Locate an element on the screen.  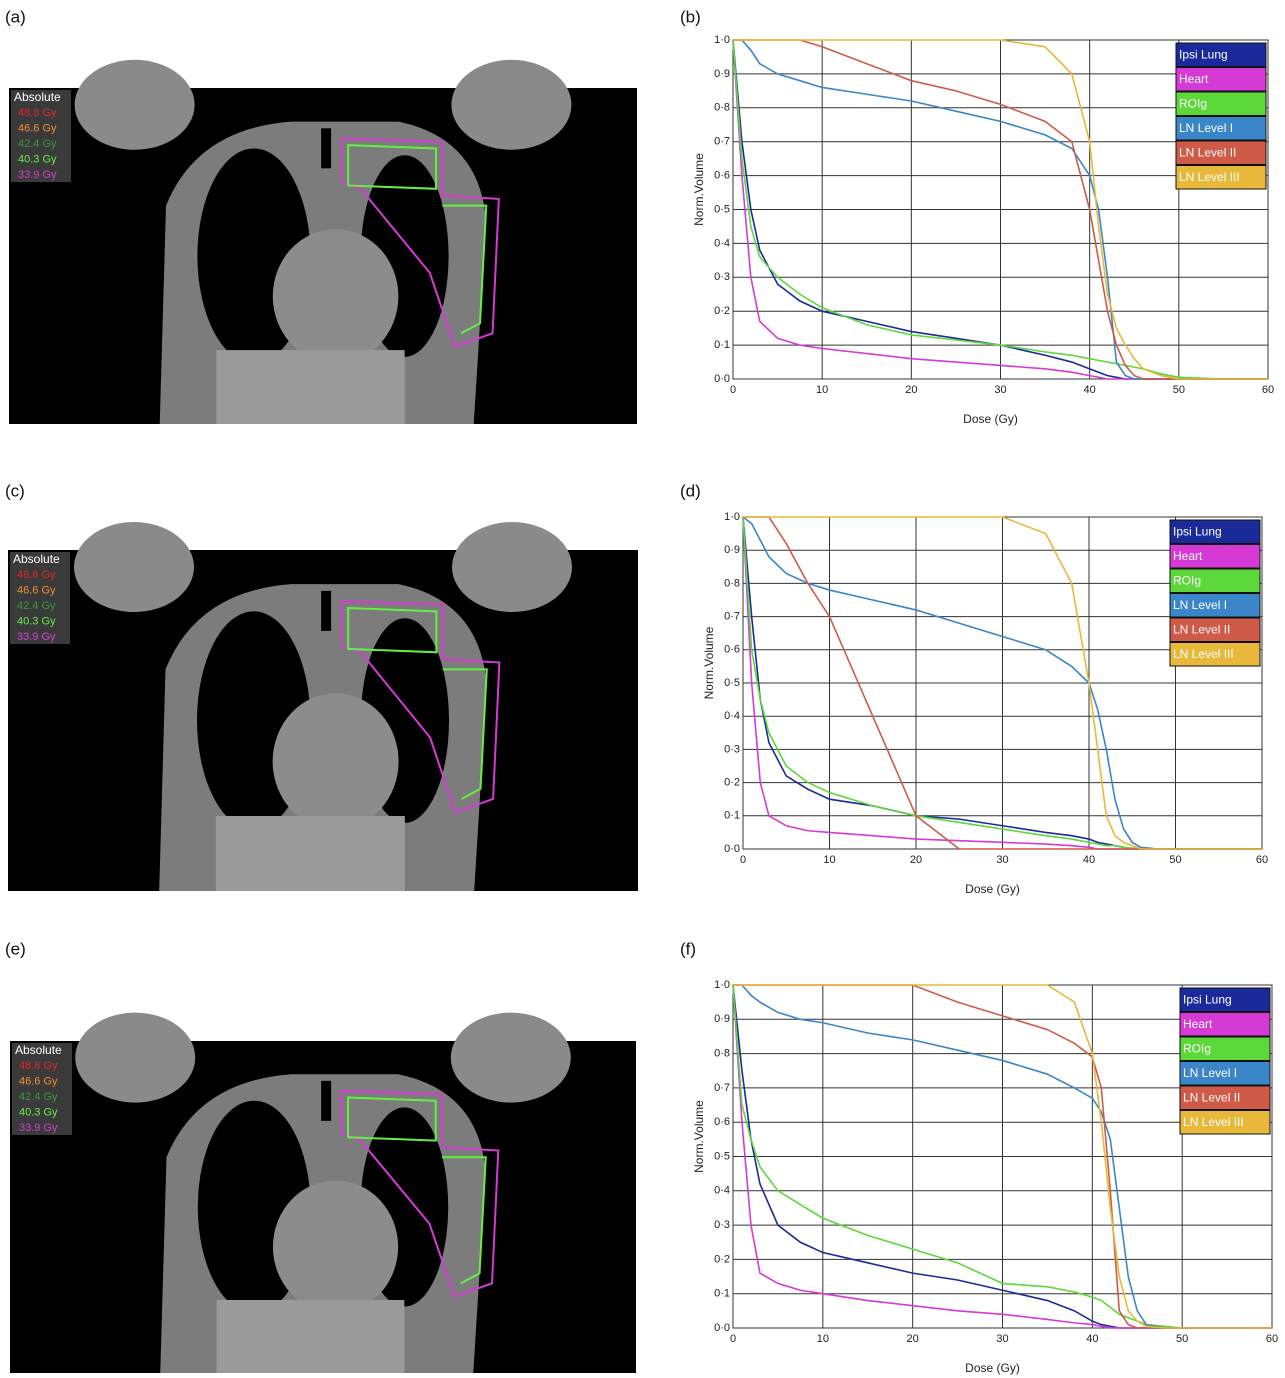
x-tick-label: 0 is located at coordinates (733, 1339).